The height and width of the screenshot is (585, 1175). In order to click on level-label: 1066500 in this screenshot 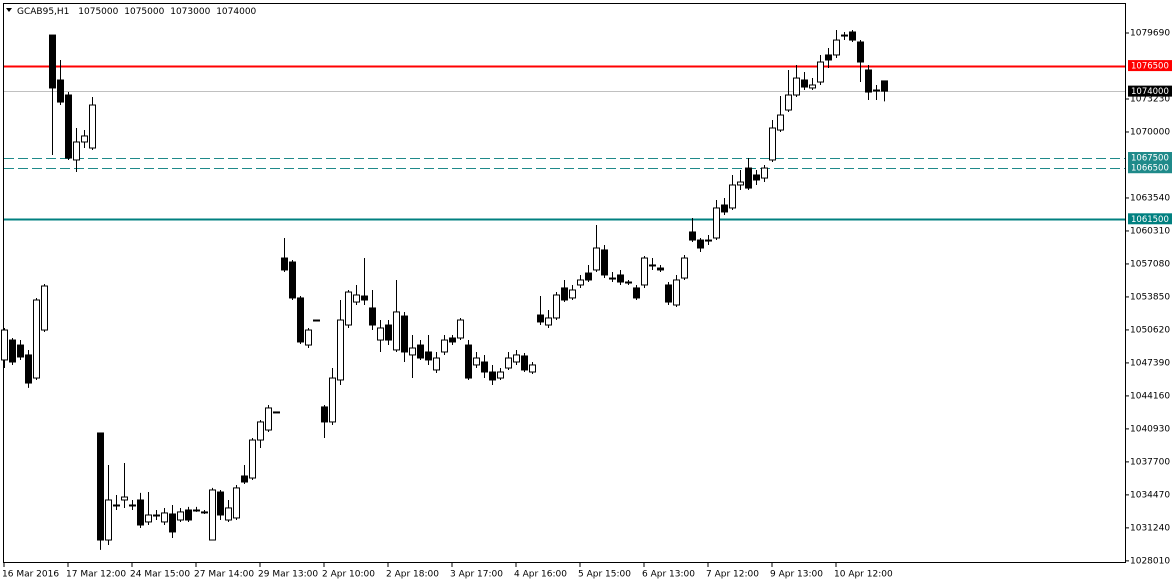, I will do `click(1150, 169)`.